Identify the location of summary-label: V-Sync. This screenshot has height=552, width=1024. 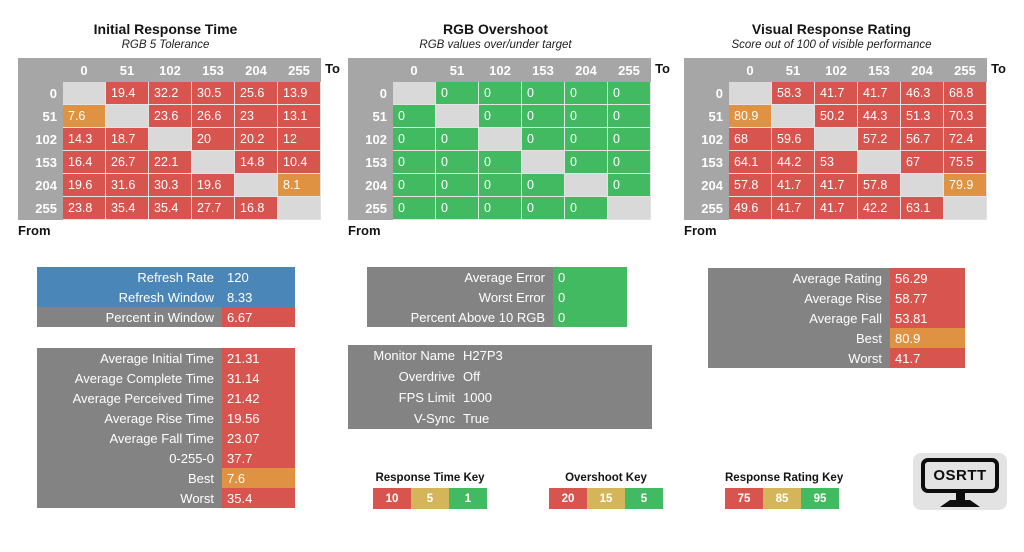
(401, 418).